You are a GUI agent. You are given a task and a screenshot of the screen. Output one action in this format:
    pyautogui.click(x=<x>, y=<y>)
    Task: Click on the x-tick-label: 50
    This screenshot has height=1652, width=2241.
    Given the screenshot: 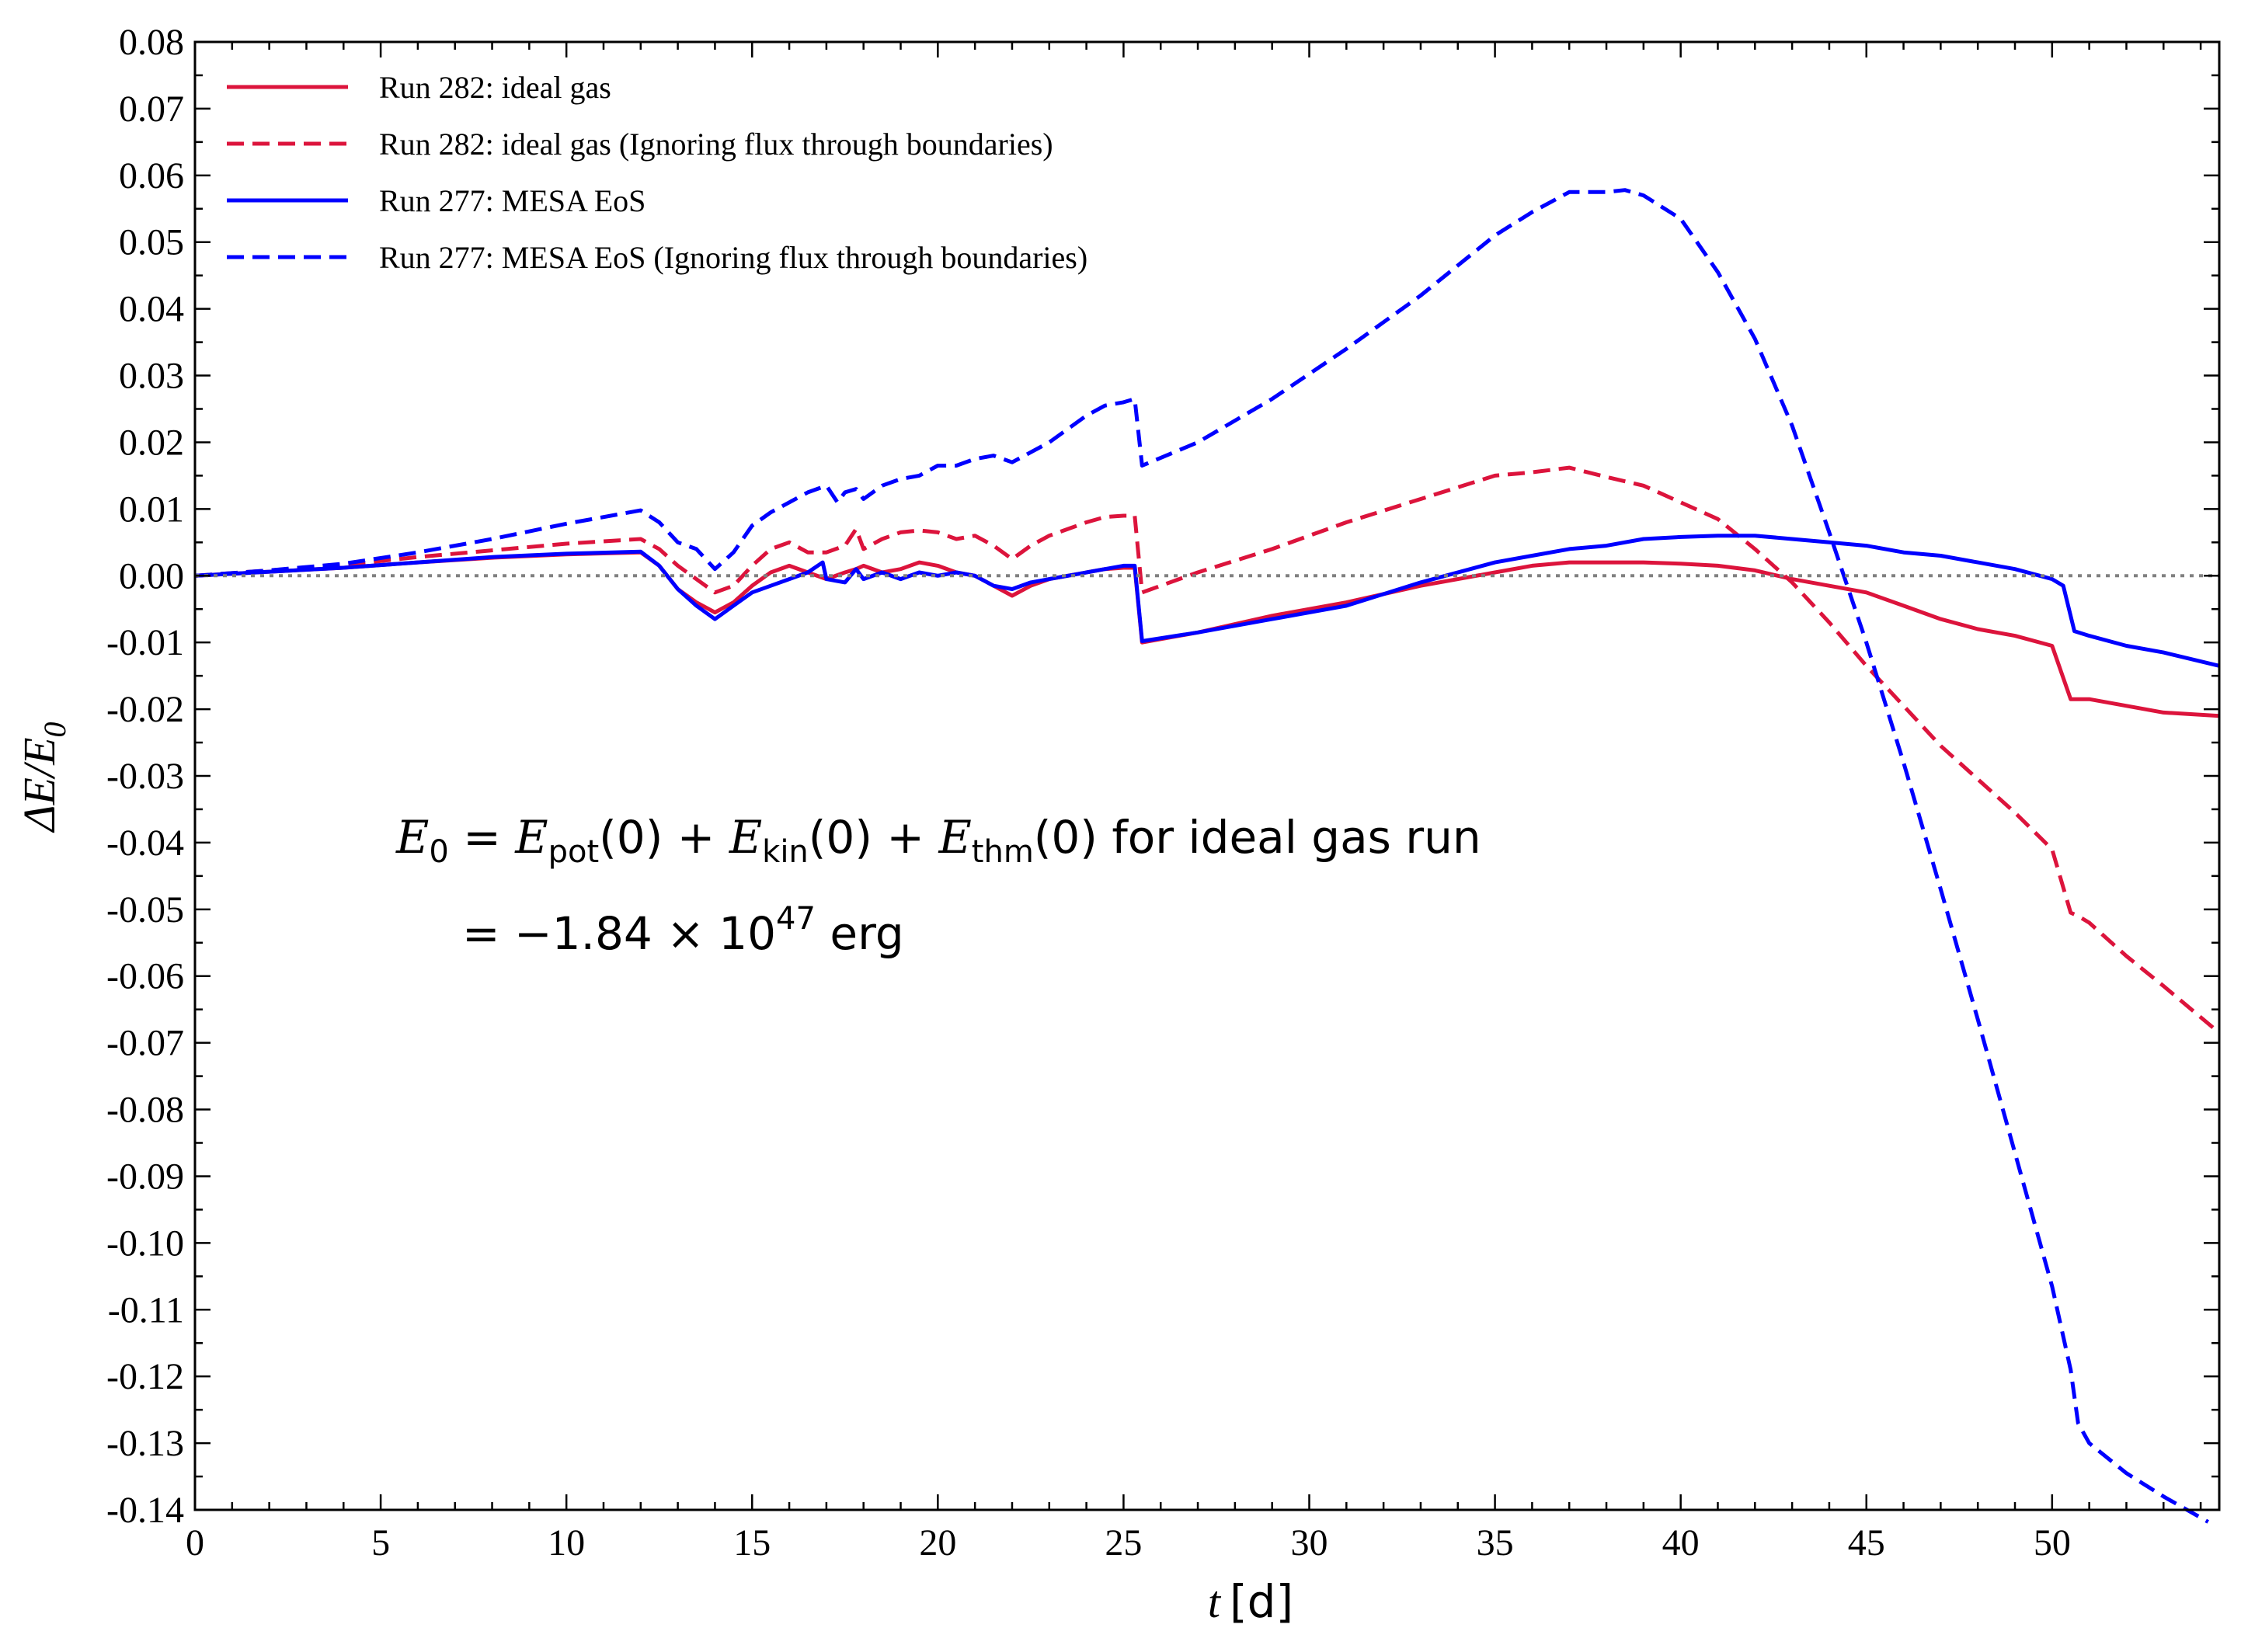 What is the action you would take?
    pyautogui.click(x=2052, y=1542)
    